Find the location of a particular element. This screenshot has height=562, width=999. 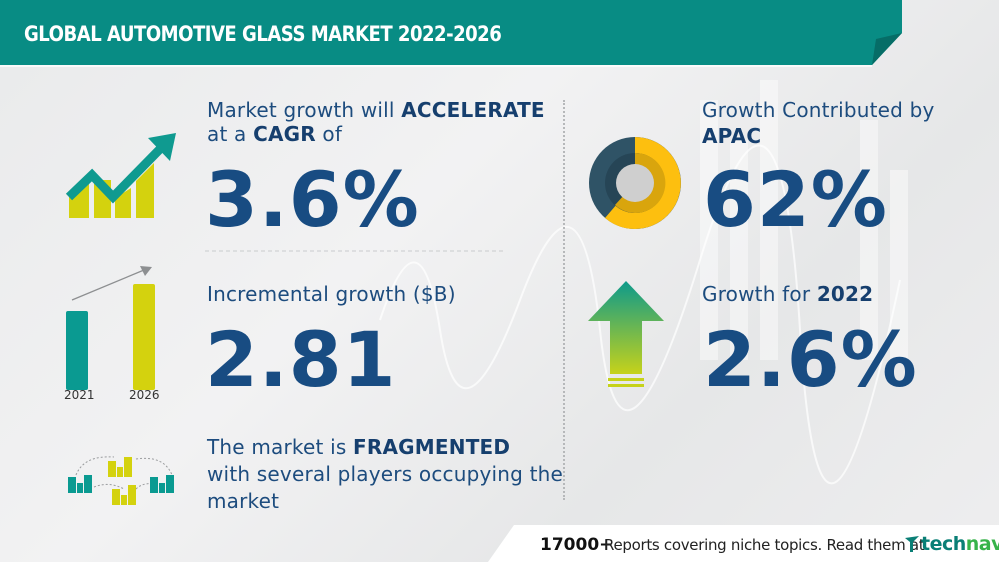

technavio-flag-icon is located at coordinates (912, 544).